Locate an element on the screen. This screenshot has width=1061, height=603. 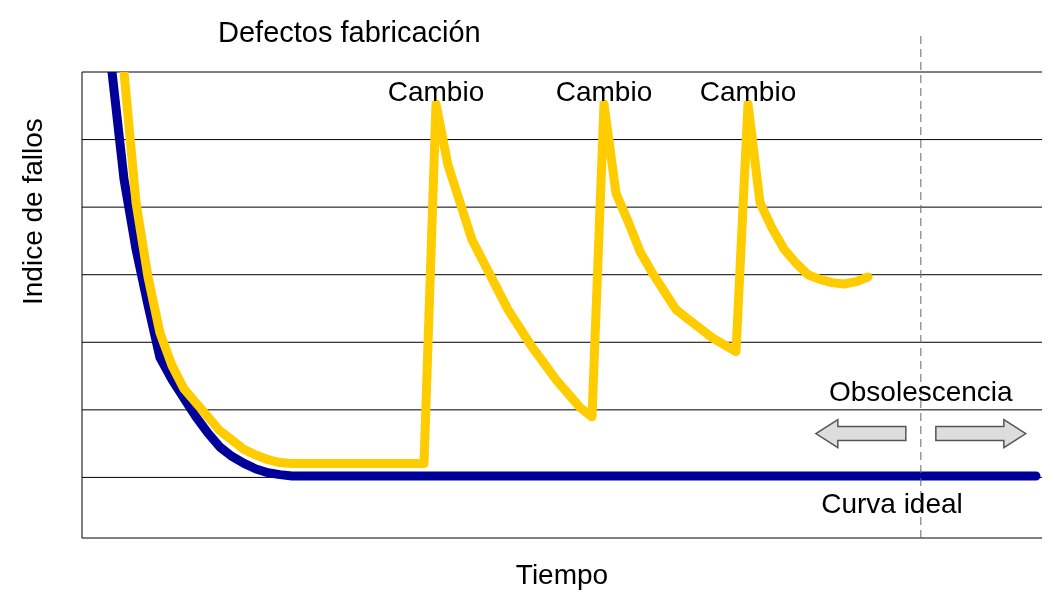
chart-title: Defectos fabricación is located at coordinates (349, 32).